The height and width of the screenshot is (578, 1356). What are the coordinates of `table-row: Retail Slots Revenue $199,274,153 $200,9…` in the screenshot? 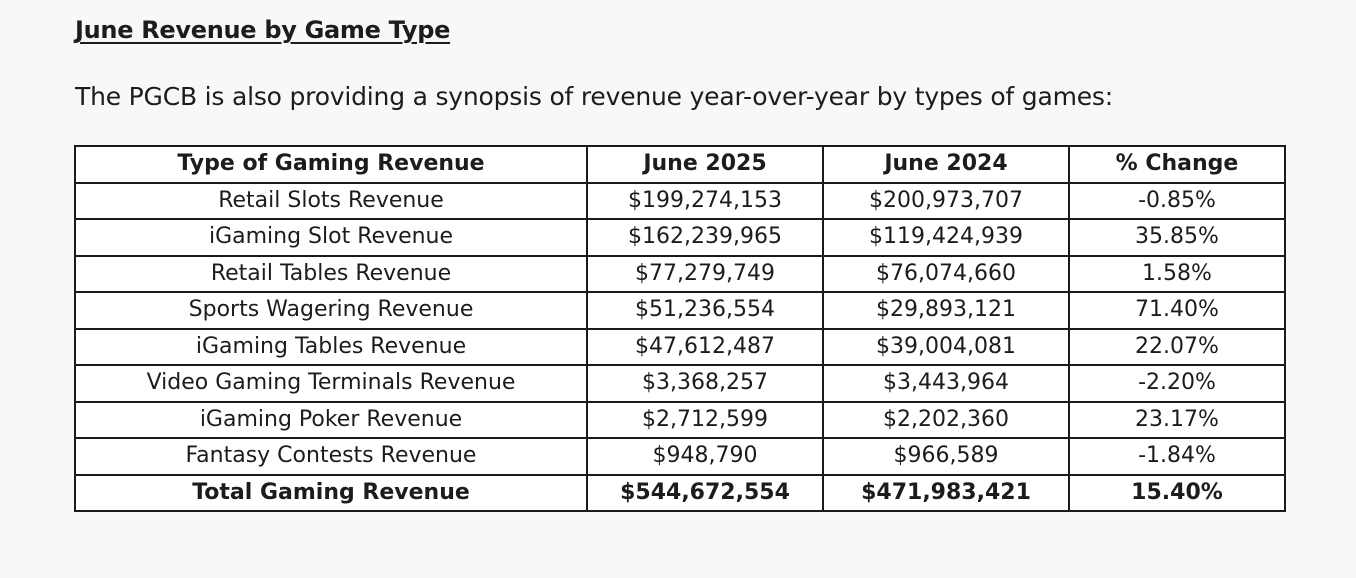 It's located at (680, 200).